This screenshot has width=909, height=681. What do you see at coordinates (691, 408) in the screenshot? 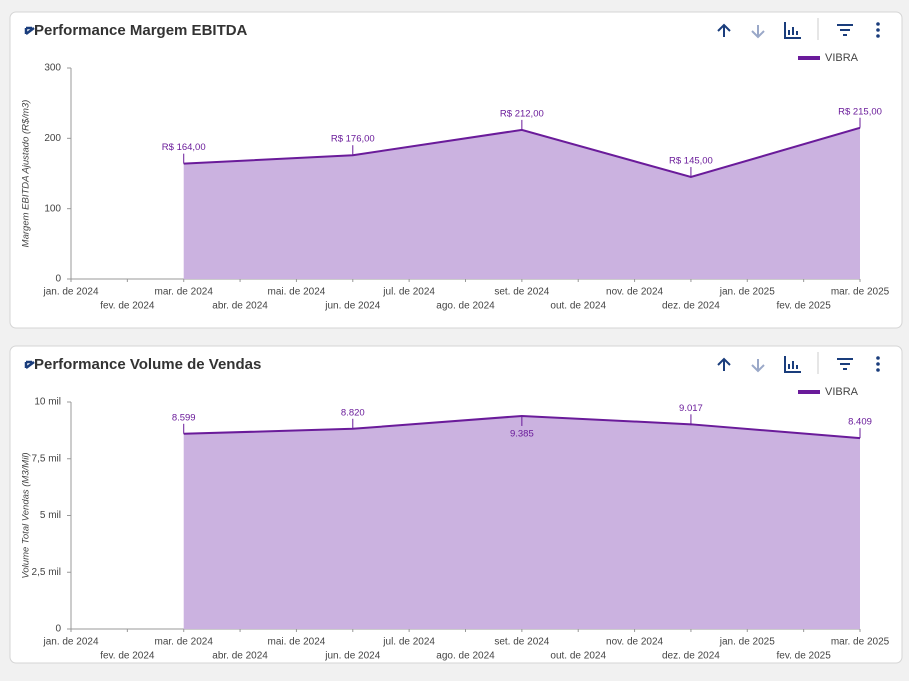
I see `data-label: 9.017` at bounding box center [691, 408].